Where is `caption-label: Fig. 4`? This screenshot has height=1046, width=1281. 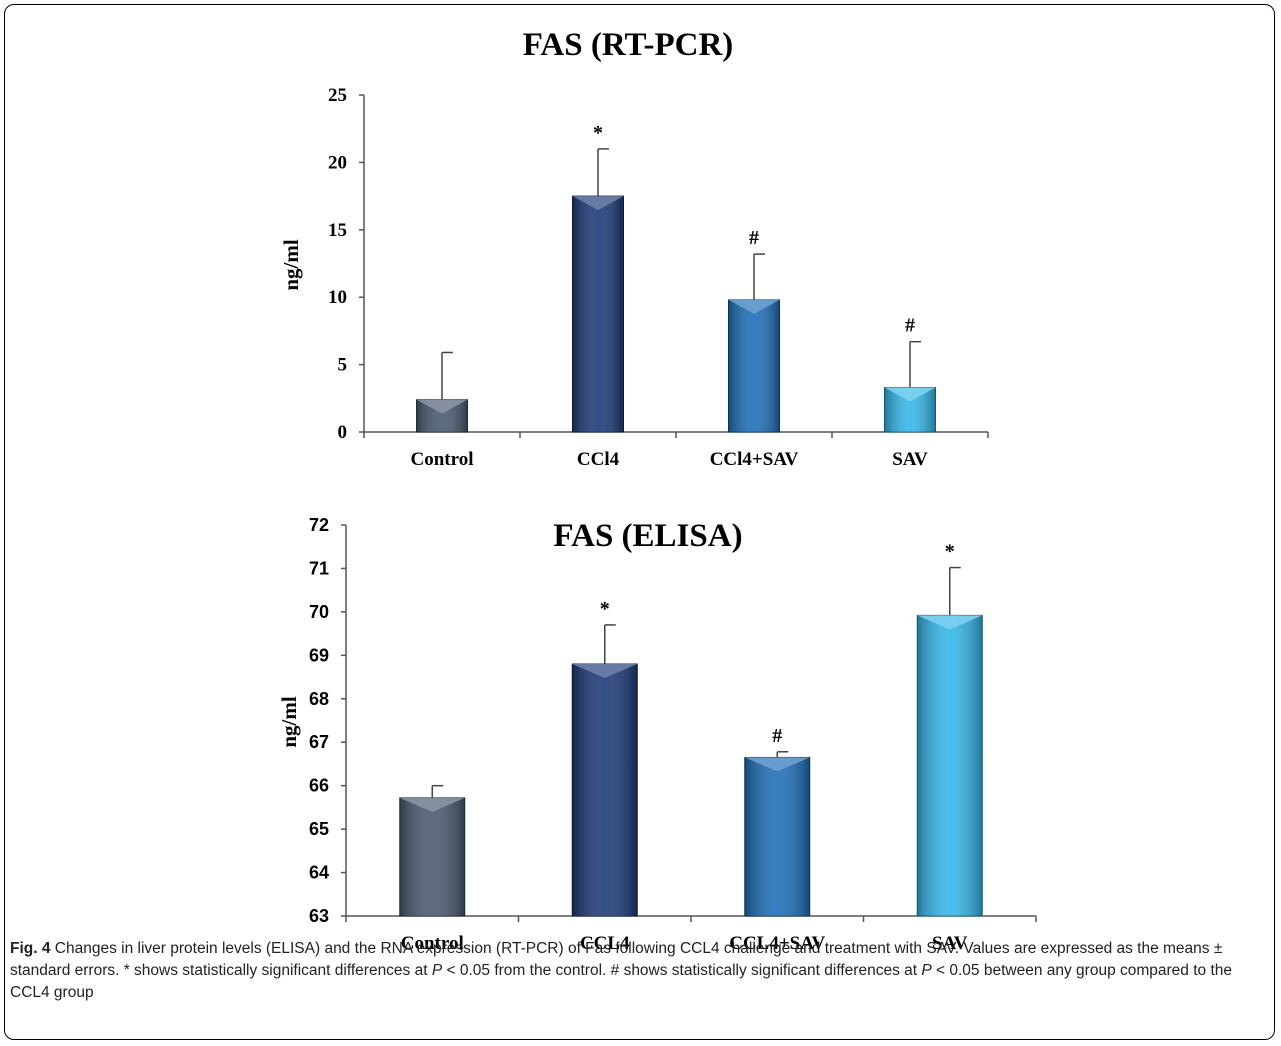
caption-label: Fig. 4 is located at coordinates (30, 948).